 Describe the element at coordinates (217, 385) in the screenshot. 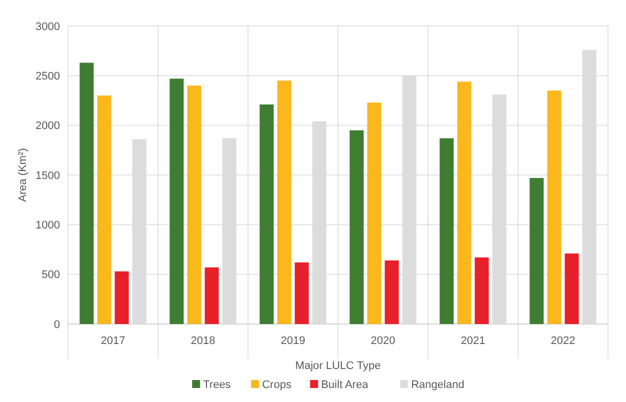

I see `legend-label: Trees` at that location.